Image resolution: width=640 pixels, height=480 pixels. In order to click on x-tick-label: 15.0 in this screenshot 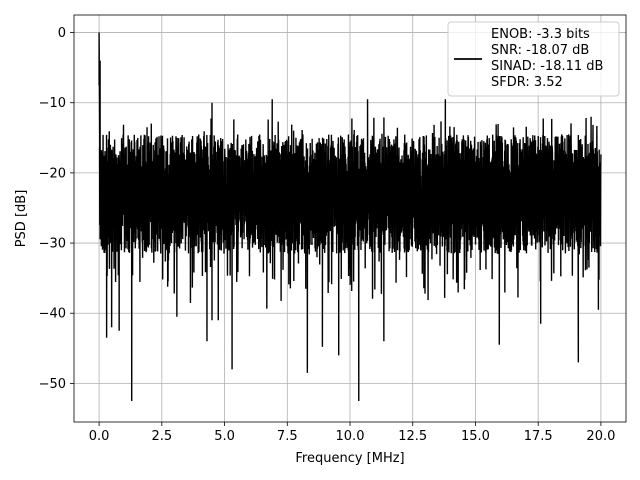, I will do `click(475, 436)`.